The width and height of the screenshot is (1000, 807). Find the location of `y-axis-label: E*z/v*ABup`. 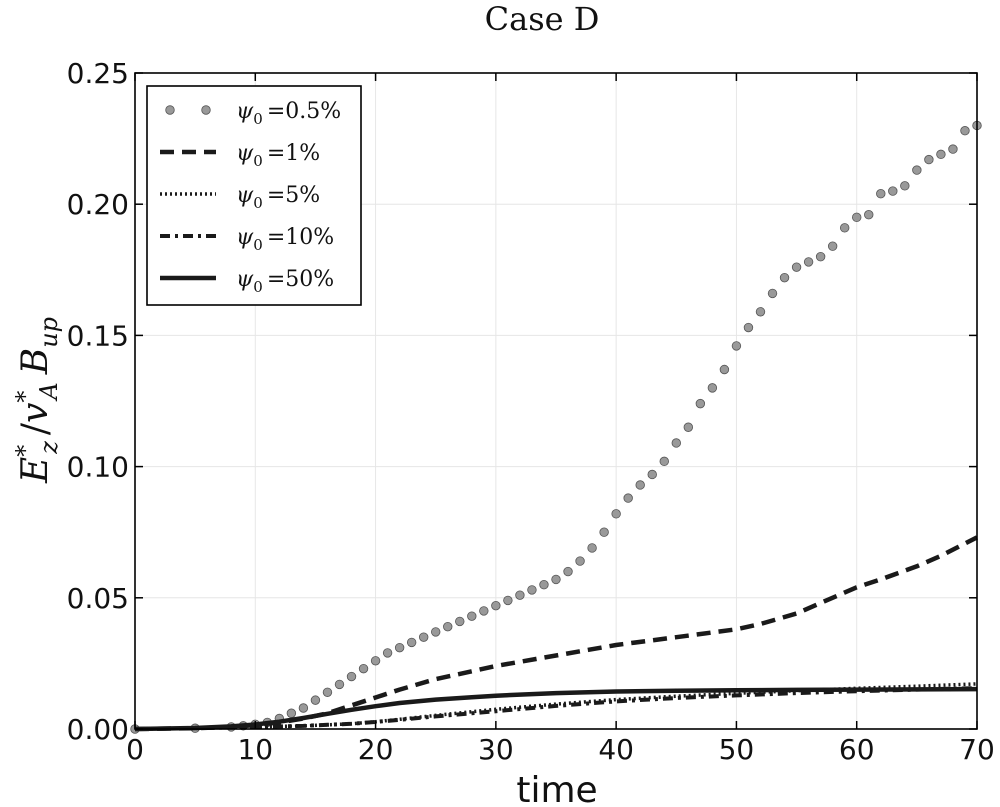

y-axis-label: E*z/v*ABup is located at coordinates (37, 400).